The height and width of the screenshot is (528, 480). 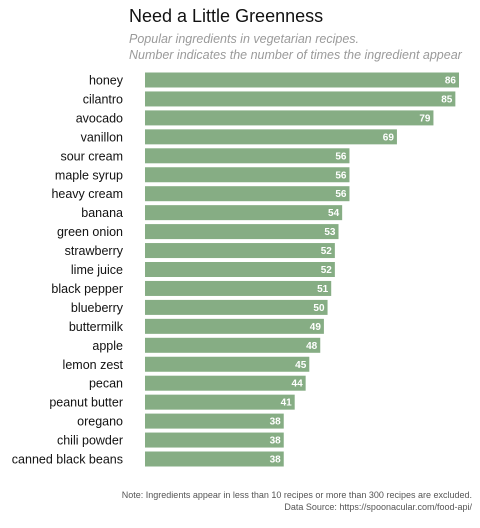 I want to click on category-label-banana: banana, so click(x=102, y=213).